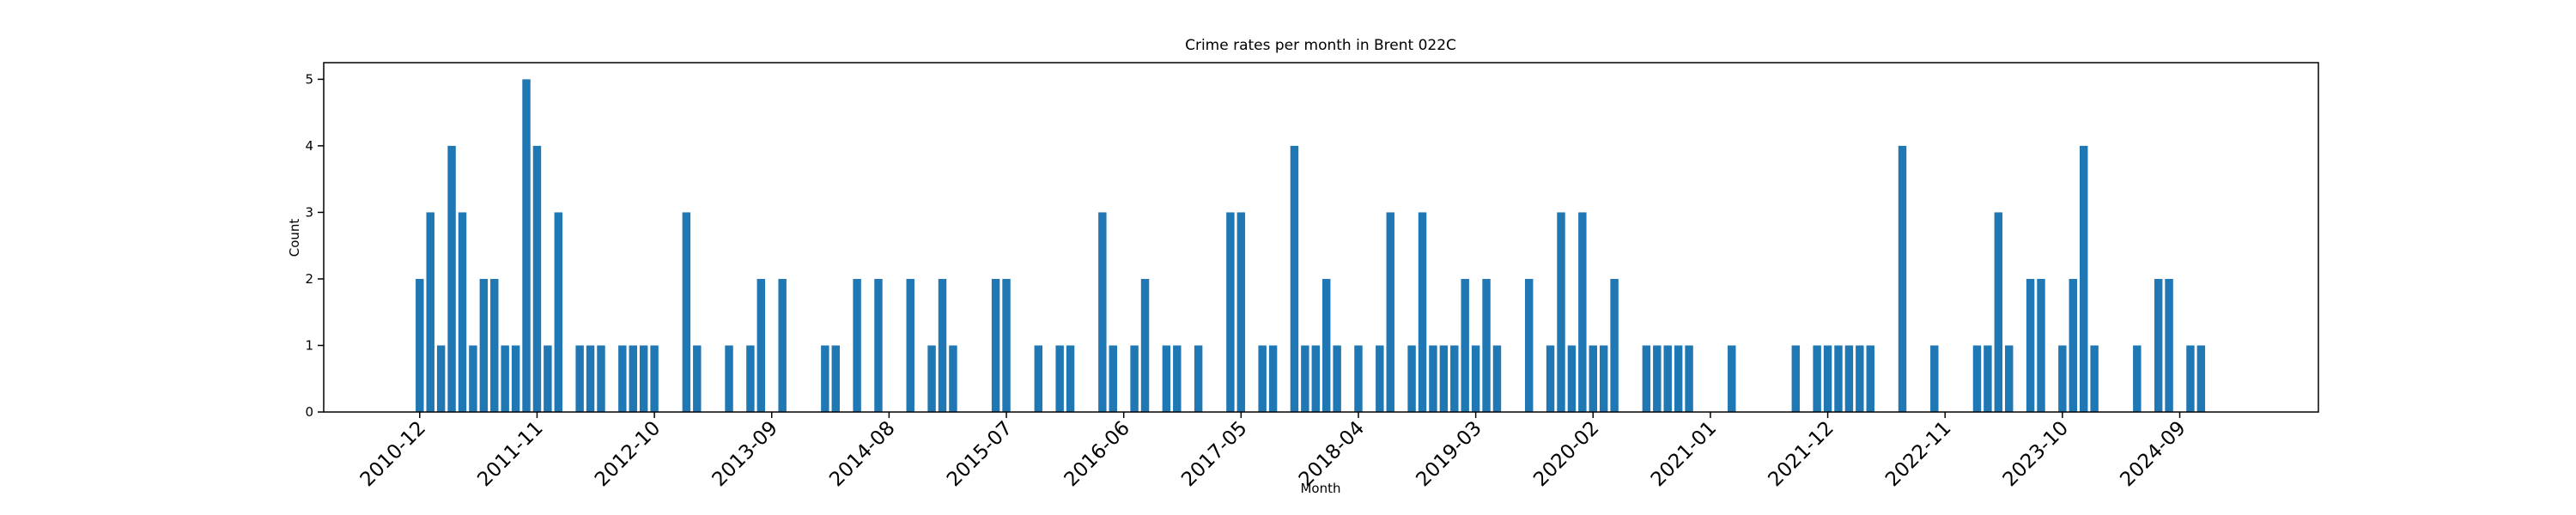 This screenshot has height=515, width=2576. I want to click on x-tick-label: 2017-05, so click(1214, 454).